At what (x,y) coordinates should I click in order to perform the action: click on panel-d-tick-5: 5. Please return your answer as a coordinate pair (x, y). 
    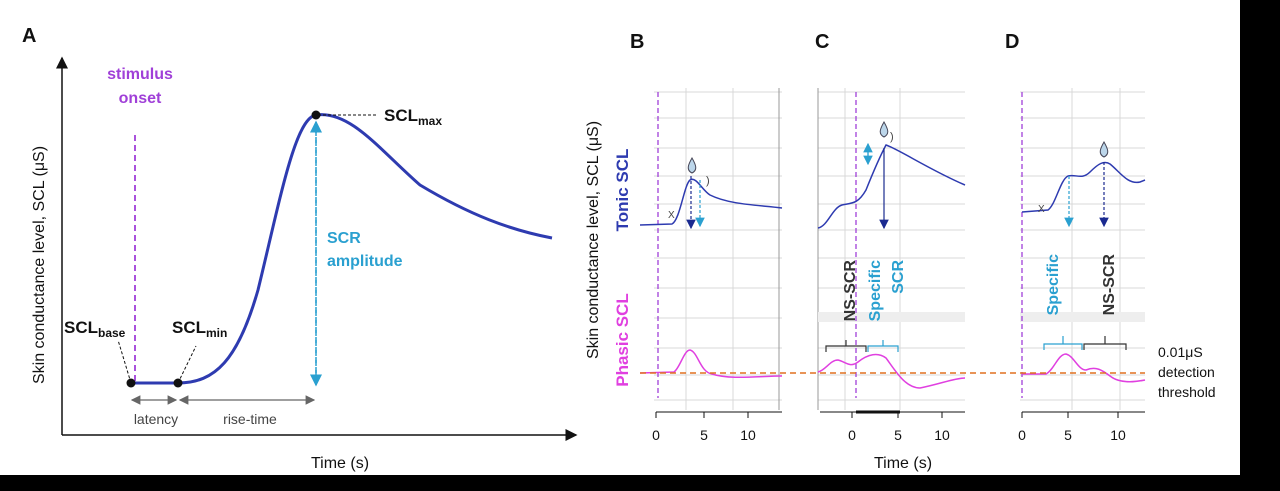
    Looking at the image, I should click on (1068, 435).